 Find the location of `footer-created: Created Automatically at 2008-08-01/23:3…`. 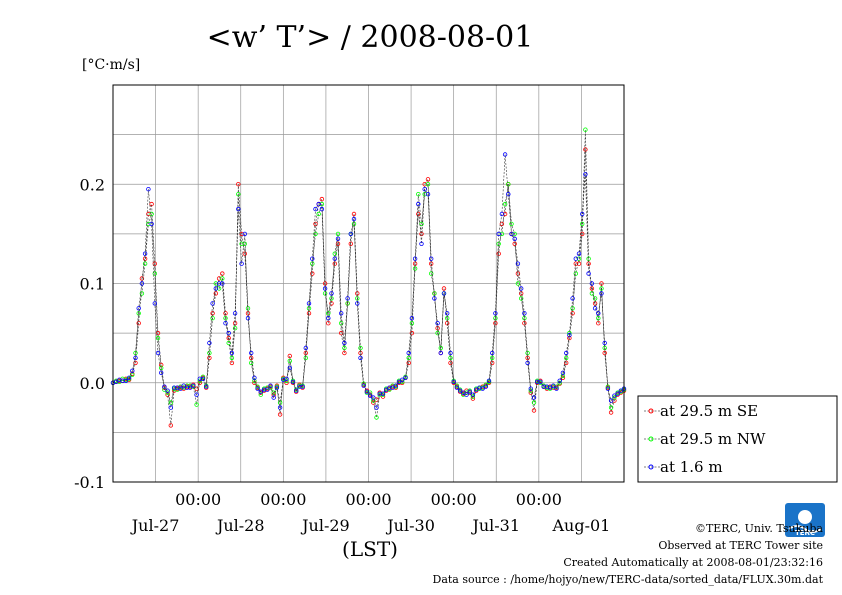

footer-created: Created Automatically at 2008-08-01/23:3… is located at coordinates (693, 562).